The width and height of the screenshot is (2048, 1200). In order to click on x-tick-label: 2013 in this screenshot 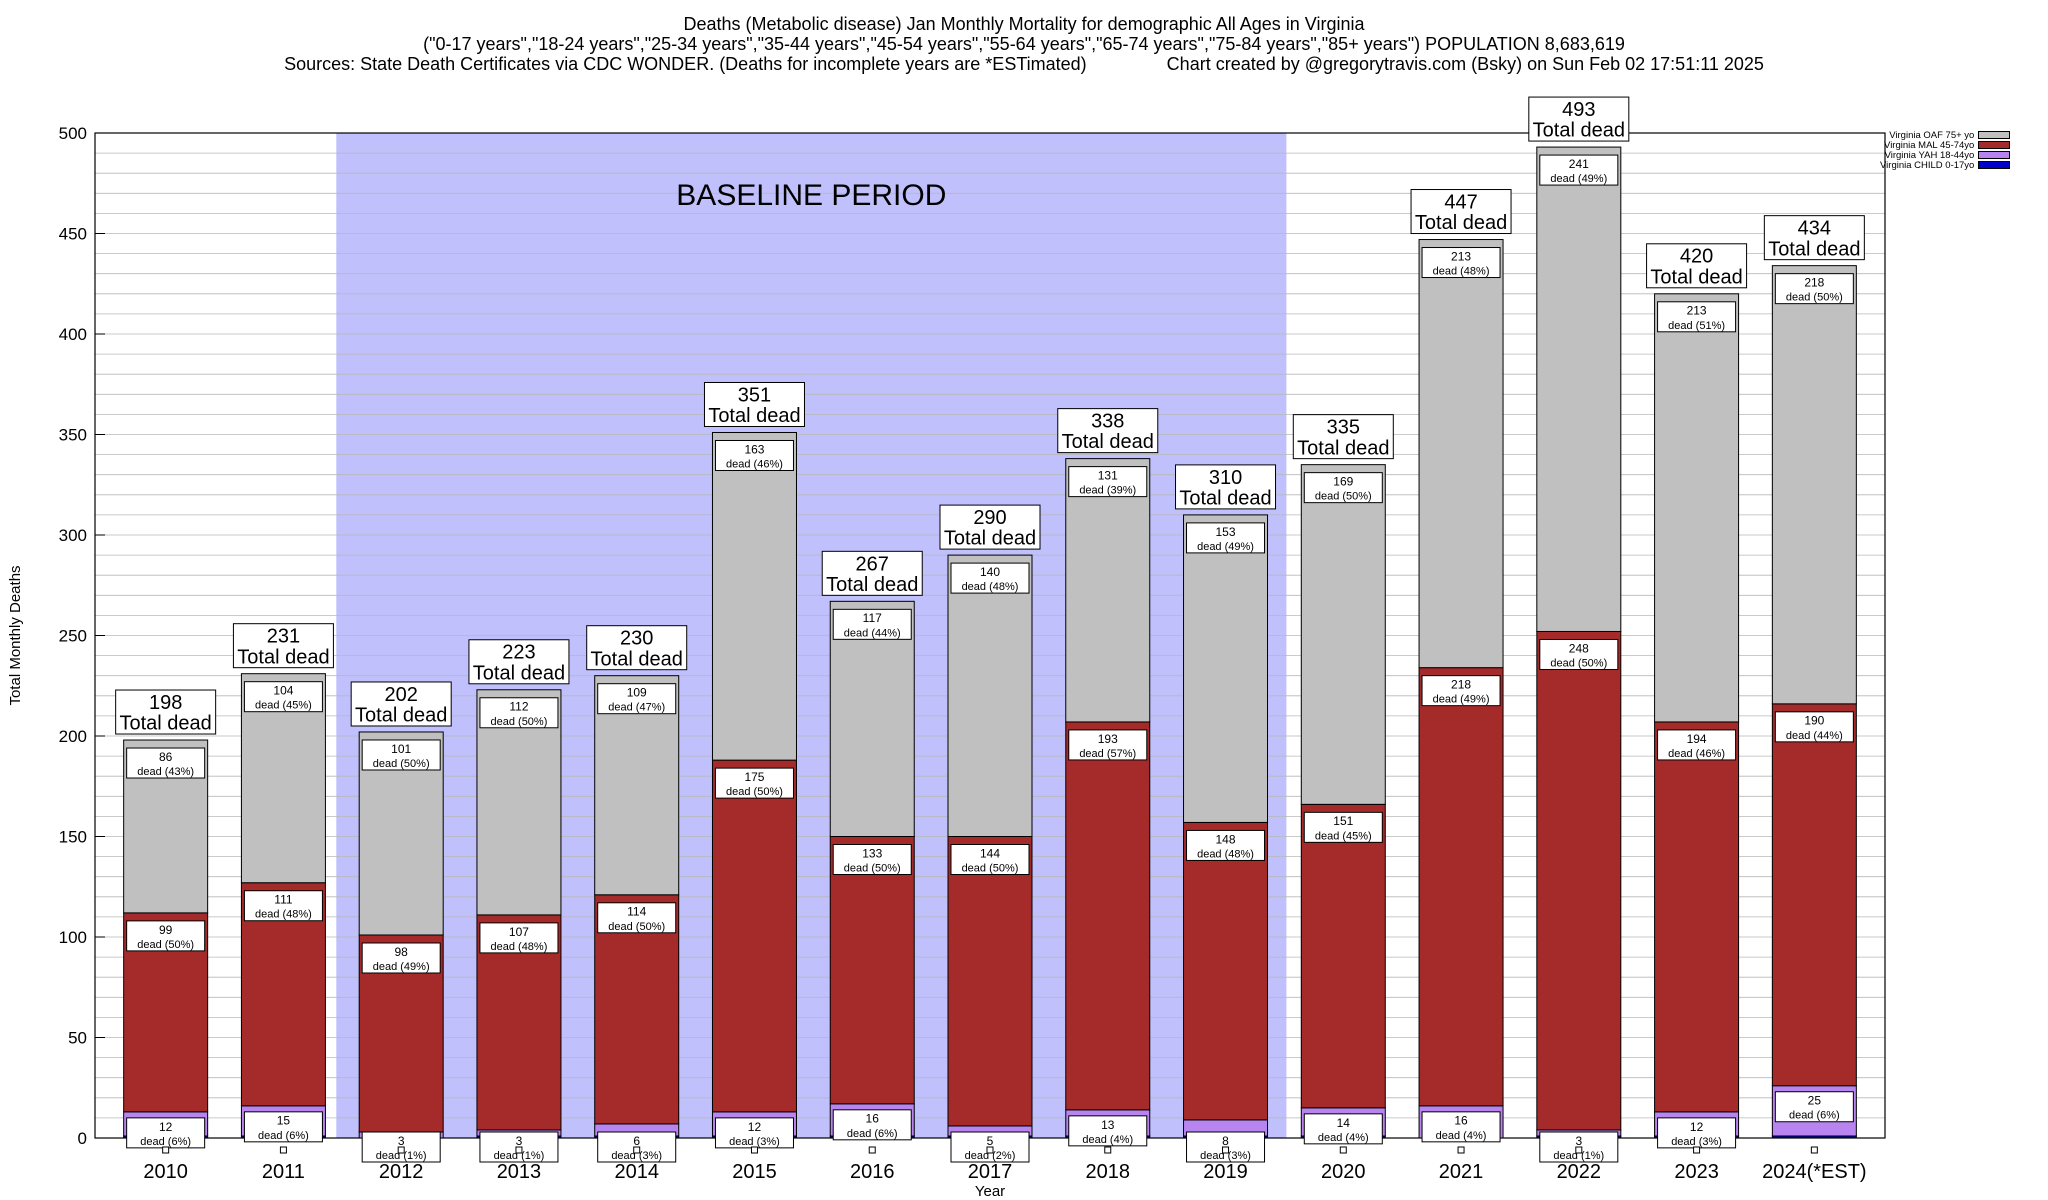, I will do `click(519, 1172)`.